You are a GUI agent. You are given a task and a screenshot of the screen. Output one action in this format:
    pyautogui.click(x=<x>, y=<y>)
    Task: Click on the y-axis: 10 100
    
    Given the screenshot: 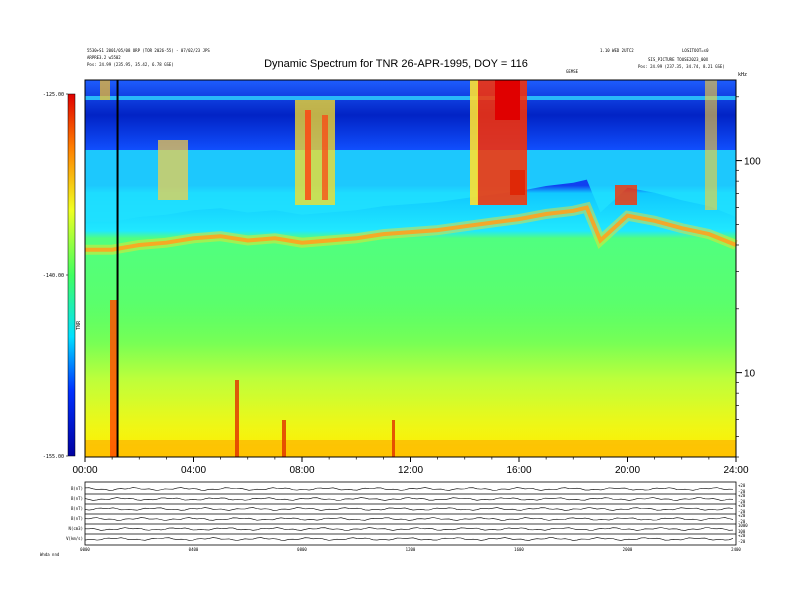 What is the action you would take?
    pyautogui.click(x=748, y=269)
    